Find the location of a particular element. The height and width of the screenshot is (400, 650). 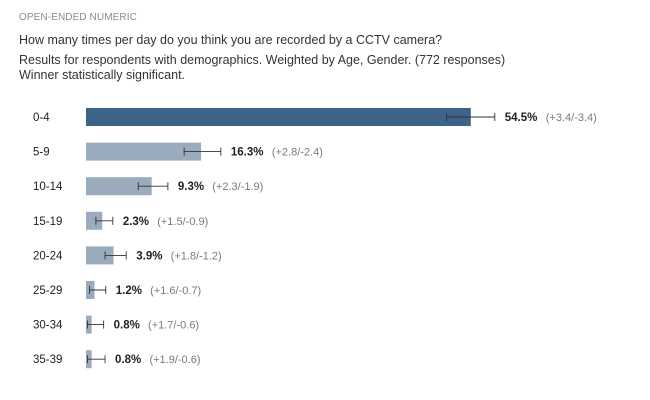

significance-note: Winner statistically significant. is located at coordinates (102, 75).